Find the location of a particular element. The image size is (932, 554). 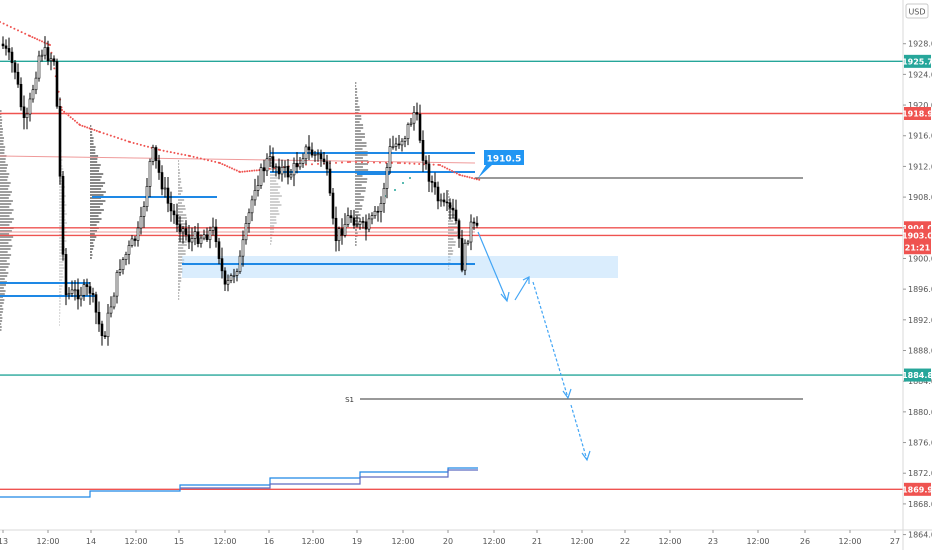

currency-label: USD is located at coordinates (916, 12).